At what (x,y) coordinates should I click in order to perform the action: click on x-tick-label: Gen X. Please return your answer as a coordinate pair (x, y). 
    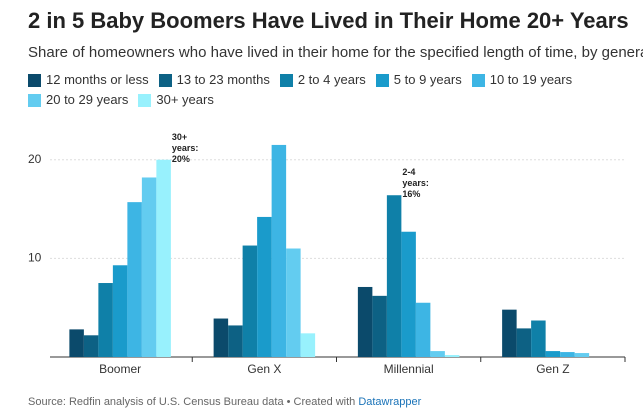
    Looking at the image, I should click on (264, 369).